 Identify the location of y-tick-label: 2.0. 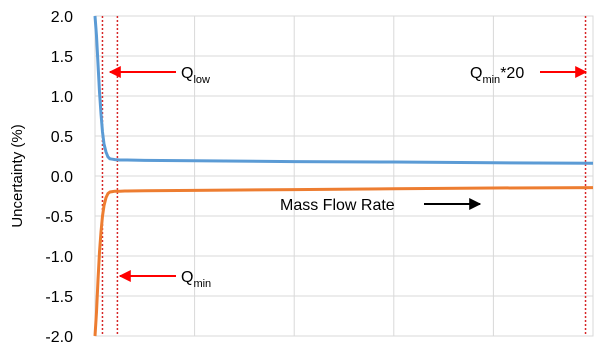
(62, 17).